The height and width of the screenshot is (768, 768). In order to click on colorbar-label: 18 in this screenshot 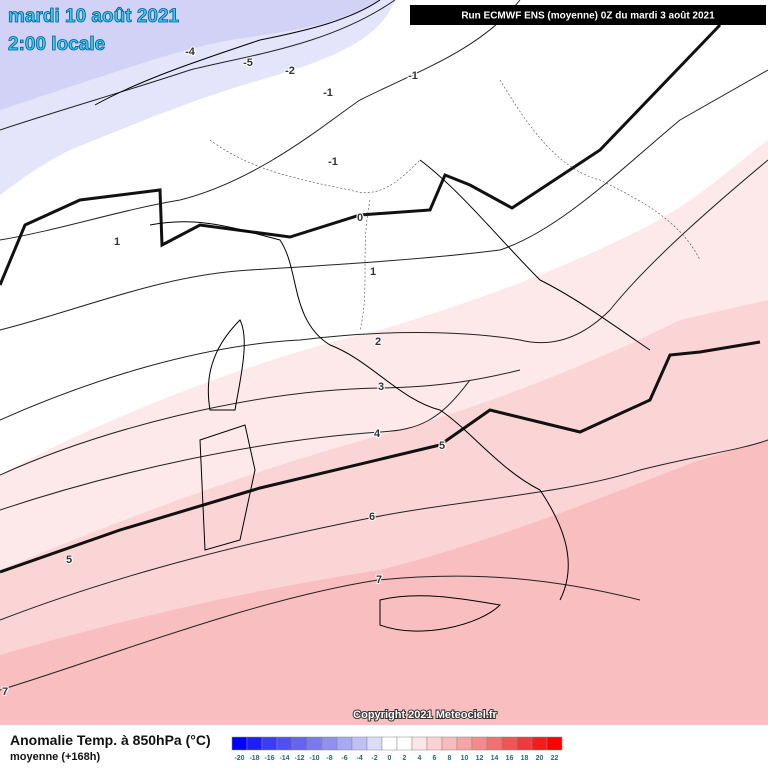, I will do `click(525, 758)`.